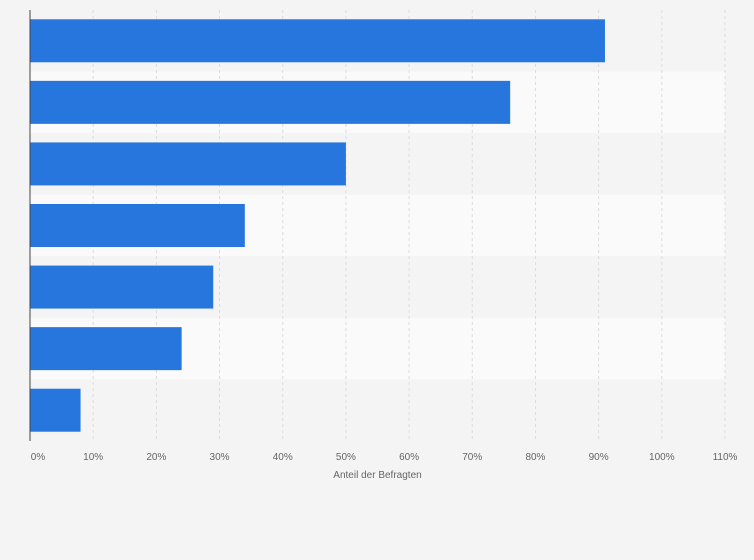 Image resolution: width=754 pixels, height=560 pixels. Describe the element at coordinates (725, 457) in the screenshot. I see `x-tick-label: 110%` at that location.